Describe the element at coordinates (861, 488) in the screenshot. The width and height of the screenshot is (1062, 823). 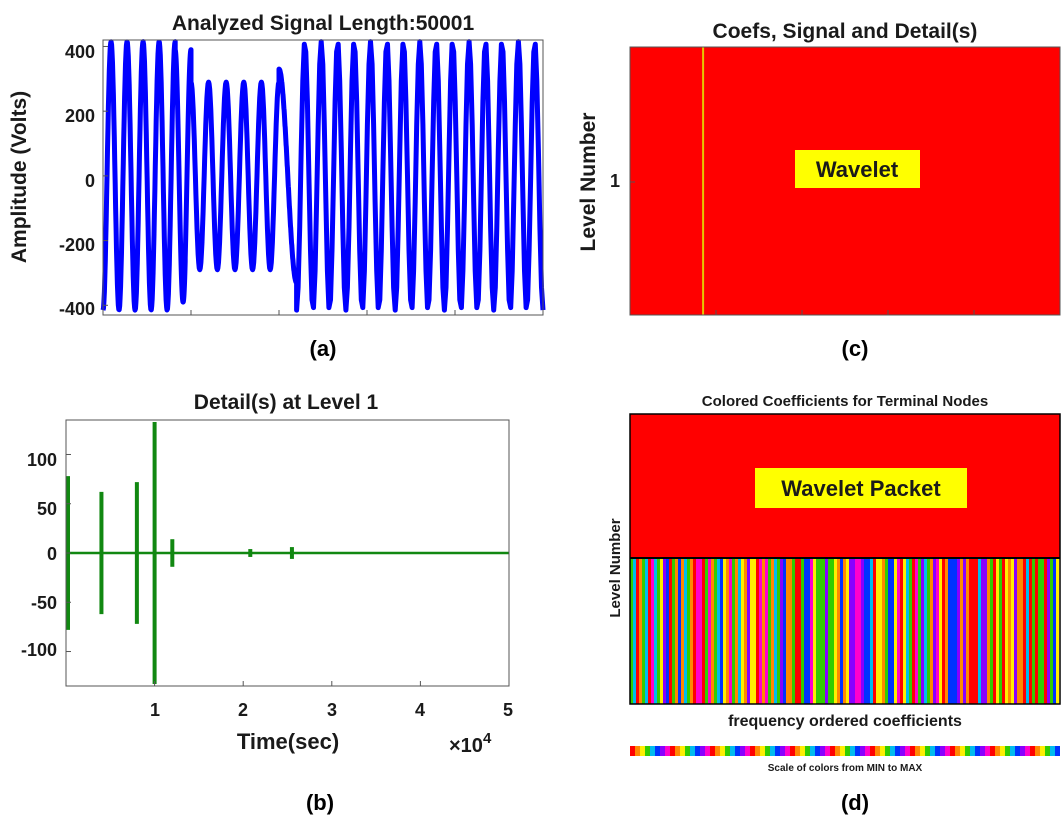
I see `panel-d-label-box` at that location.